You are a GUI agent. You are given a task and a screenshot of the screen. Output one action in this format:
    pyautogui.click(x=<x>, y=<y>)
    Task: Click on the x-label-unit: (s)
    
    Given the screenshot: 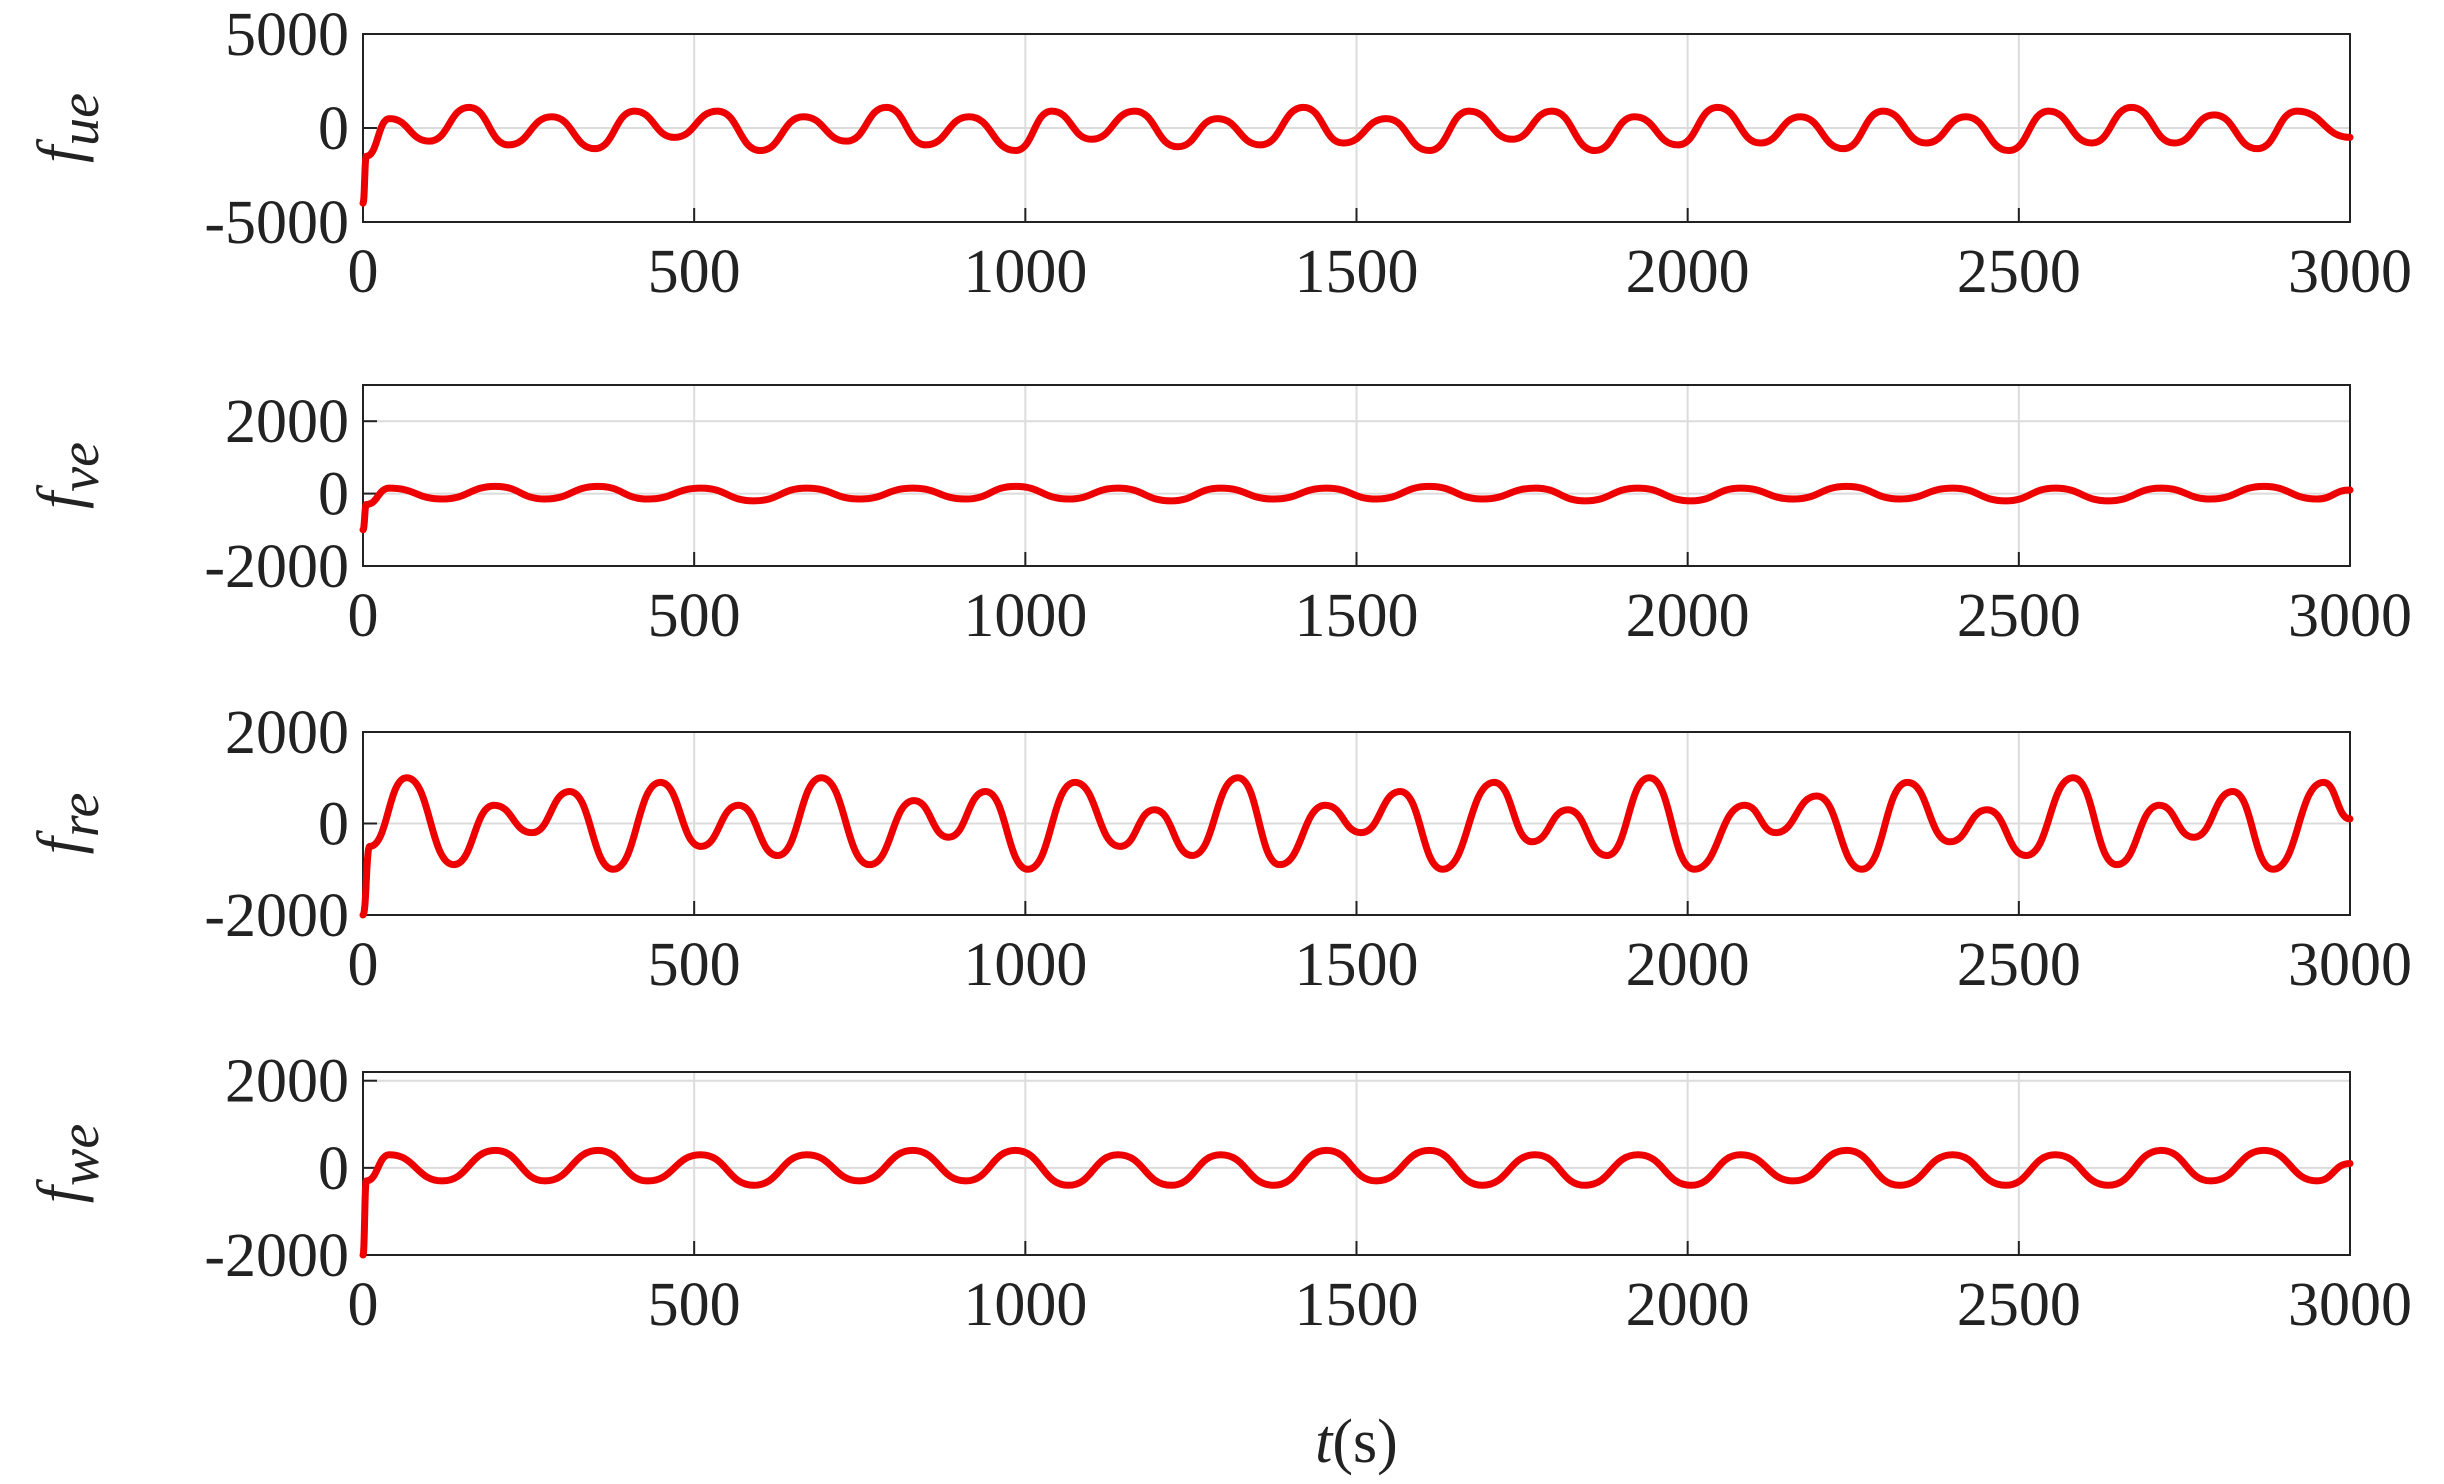 What is the action you would take?
    pyautogui.click(x=1364, y=1442)
    